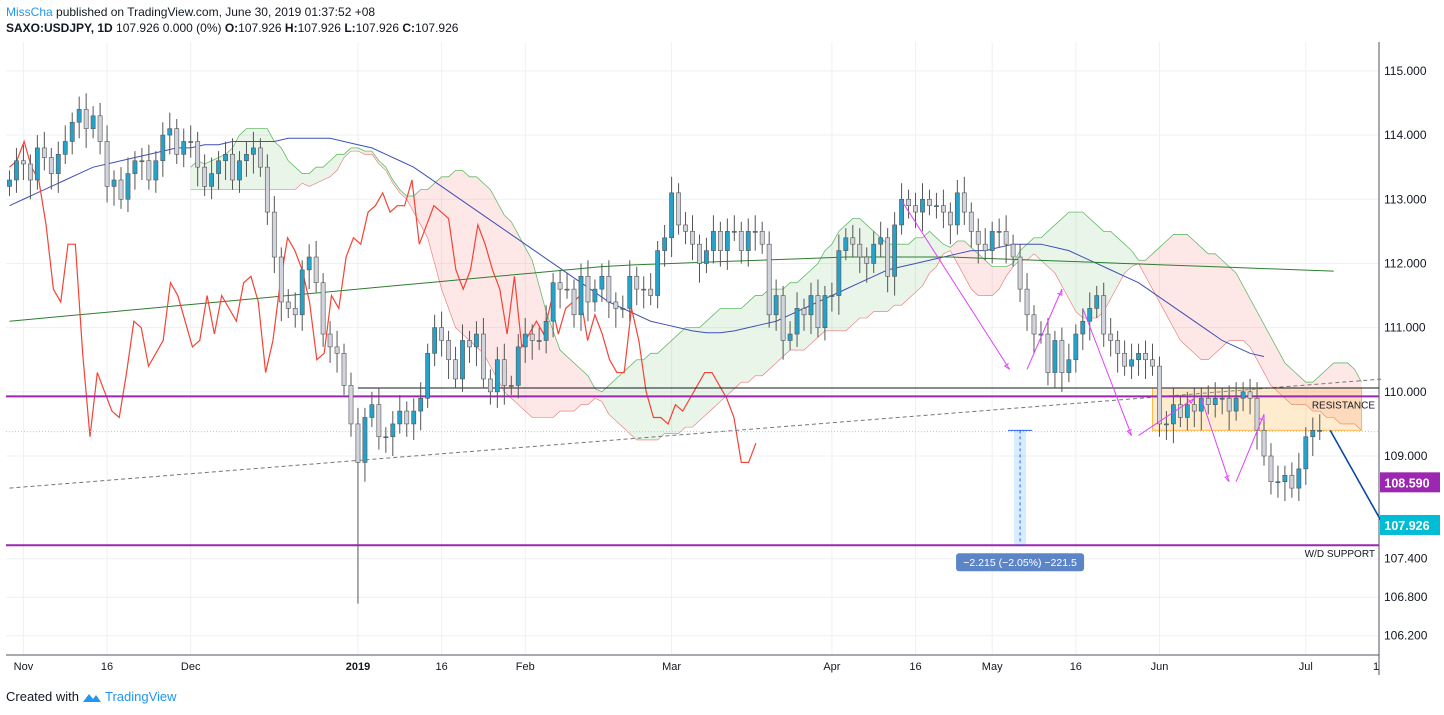  Describe the element at coordinates (377, 28) in the screenshot. I see `low-value: 107.926` at that location.